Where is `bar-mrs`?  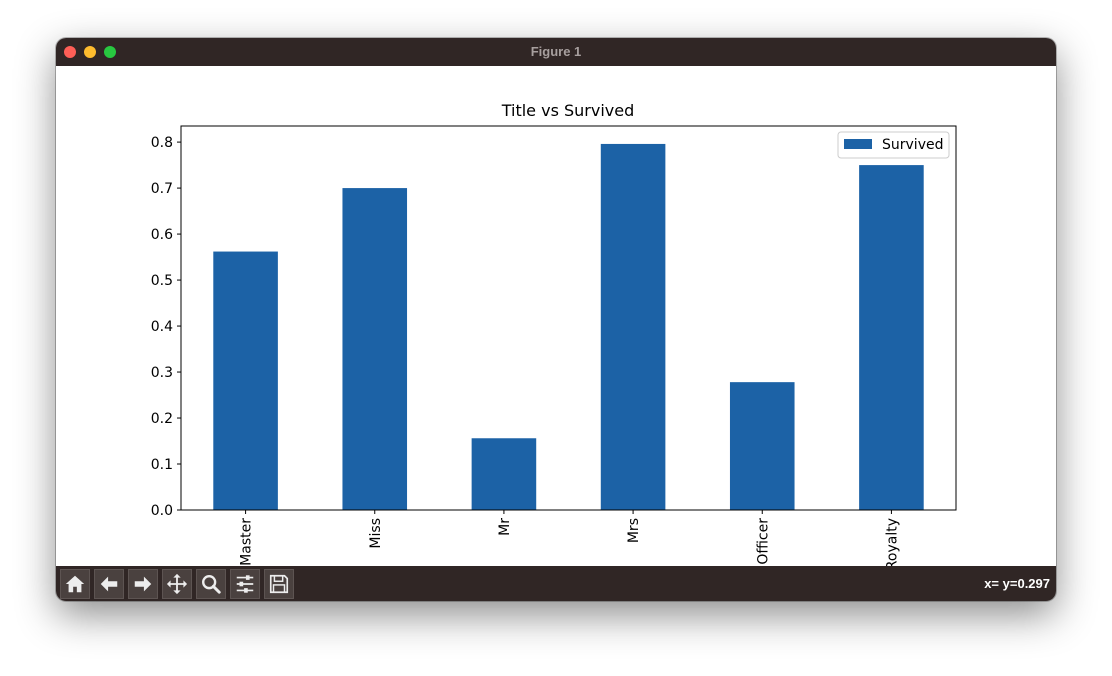 bar-mrs is located at coordinates (633, 326).